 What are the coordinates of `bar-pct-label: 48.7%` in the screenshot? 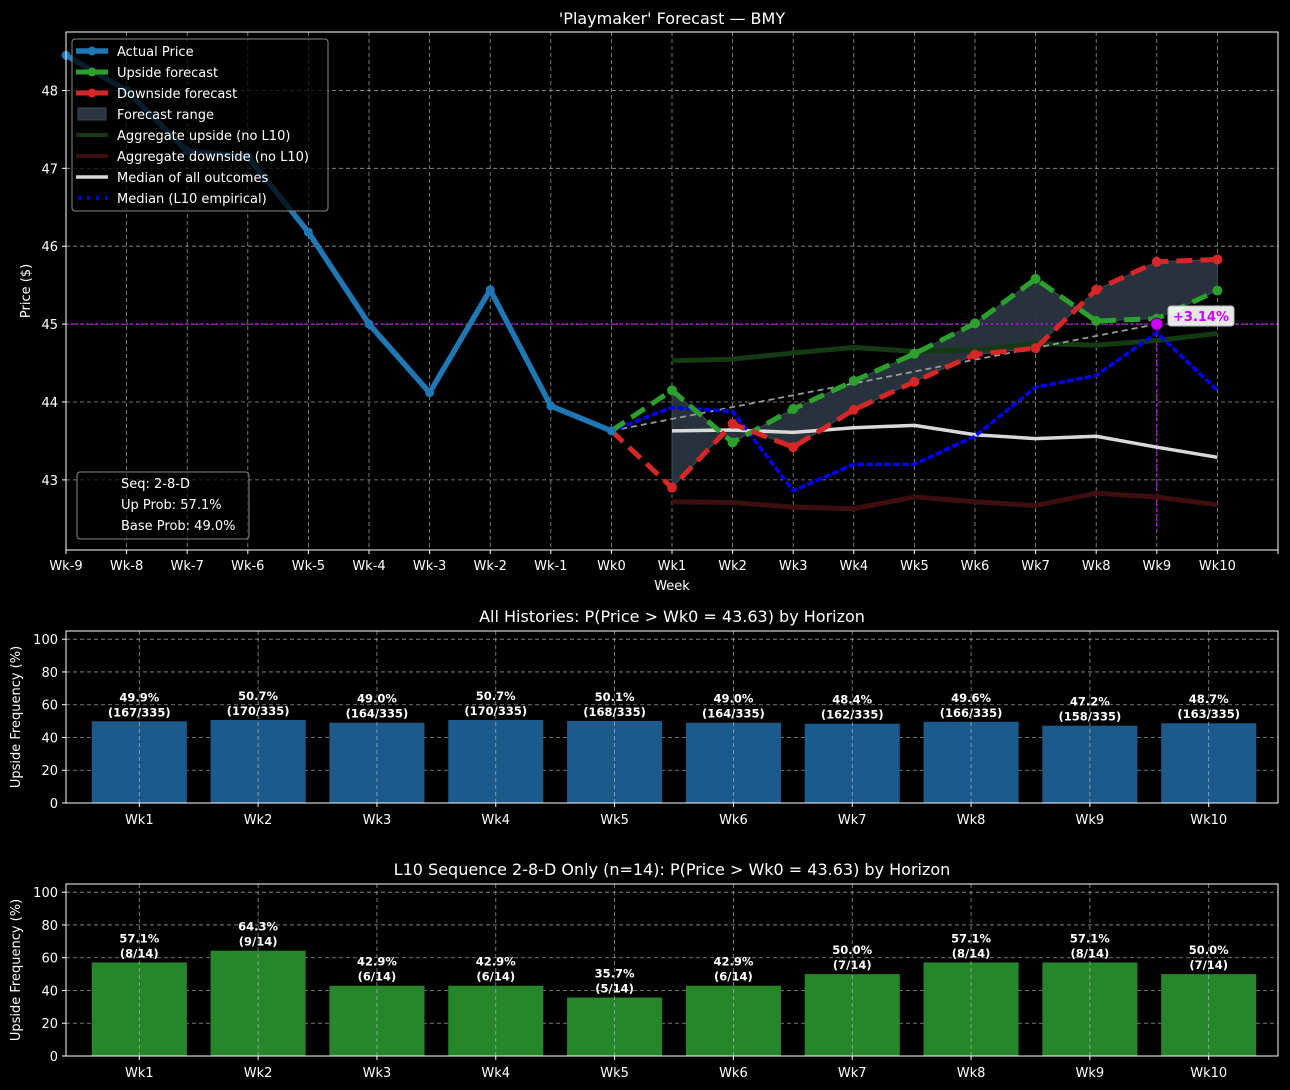 It's located at (1209, 699).